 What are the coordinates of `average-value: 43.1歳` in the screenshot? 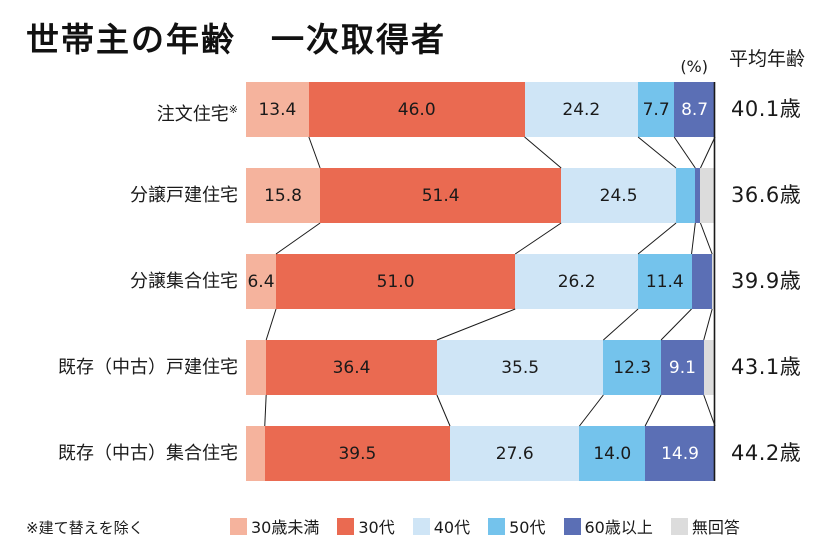 It's located at (766, 367).